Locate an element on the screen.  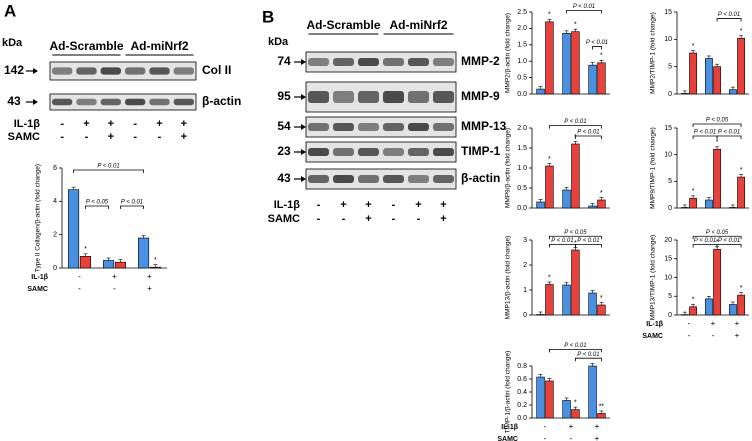
y-axis-label: MMP2/TIMP-1 (fold change) is located at coordinates (653, 53).